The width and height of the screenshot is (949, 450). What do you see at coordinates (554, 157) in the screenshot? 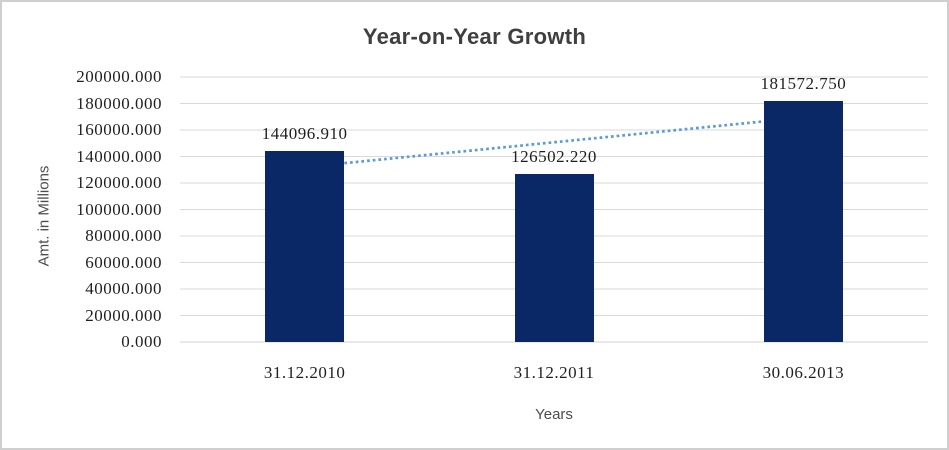
I see `bar-data-label: 126502.220` at bounding box center [554, 157].